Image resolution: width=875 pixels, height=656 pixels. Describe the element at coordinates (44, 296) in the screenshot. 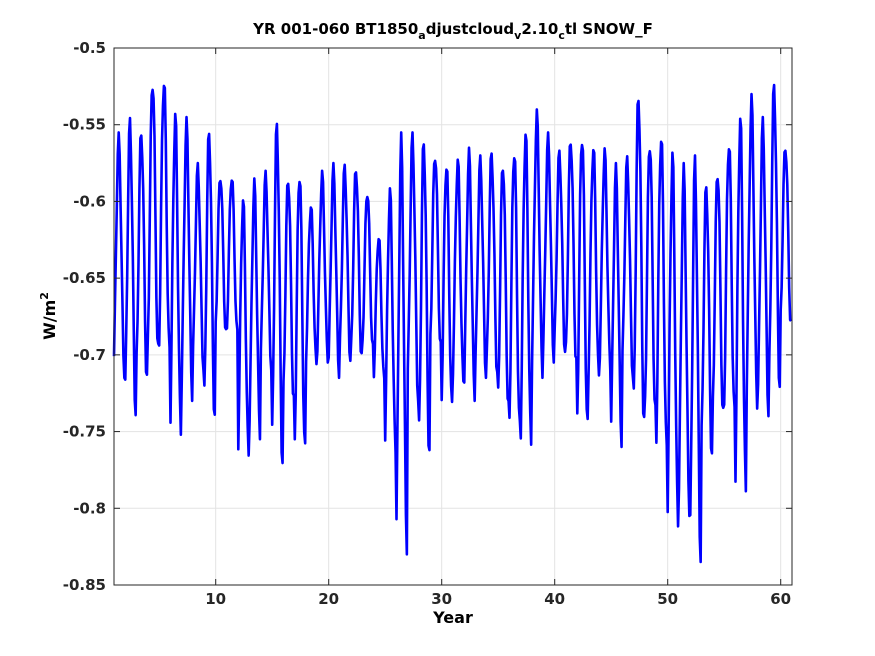

I see `y-axis-label-superscript: 2` at that location.